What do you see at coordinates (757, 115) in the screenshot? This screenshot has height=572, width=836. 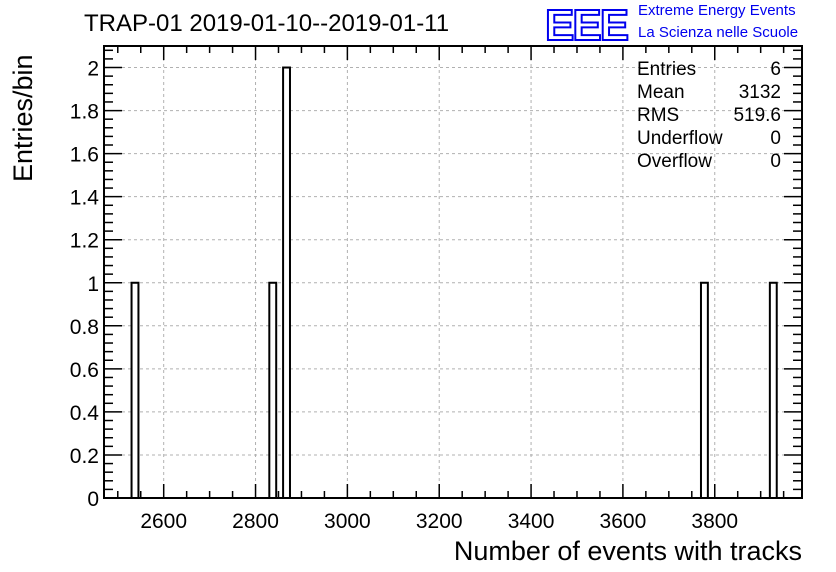 I see `stats-value: 519.6` at bounding box center [757, 115].